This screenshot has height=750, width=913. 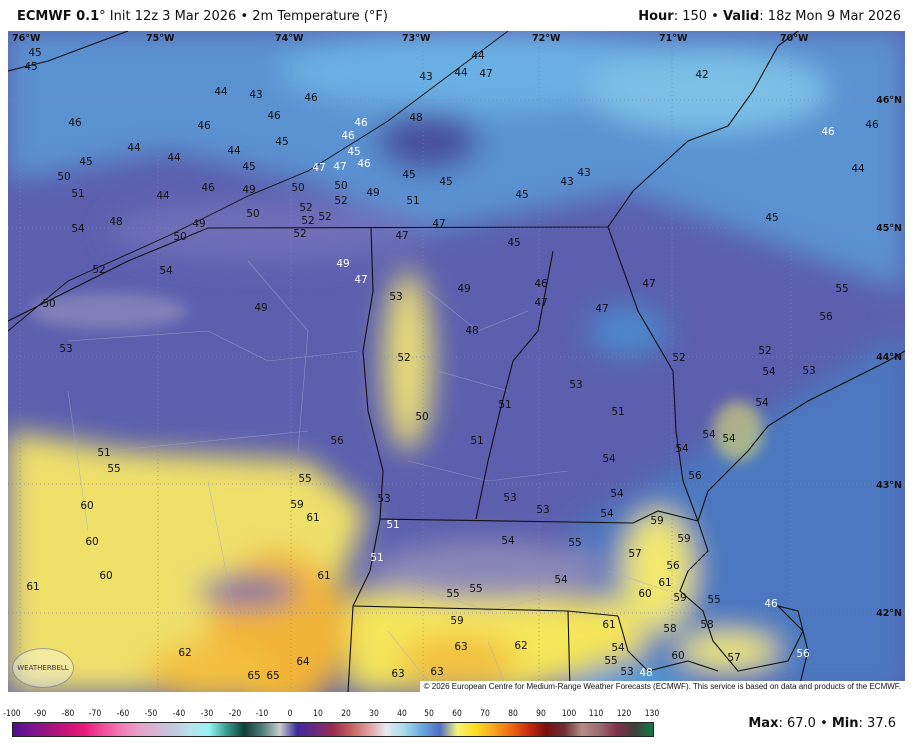 What do you see at coordinates (397, 674) in the screenshot?
I see `temperature-label: 63` at bounding box center [397, 674].